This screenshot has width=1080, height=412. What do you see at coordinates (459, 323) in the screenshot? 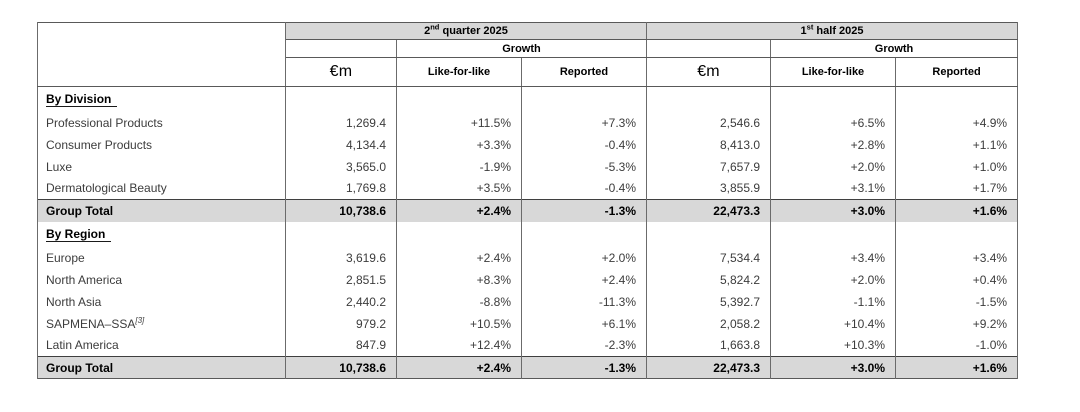
I see `q2-lfl-value: +10.5%` at bounding box center [459, 323].